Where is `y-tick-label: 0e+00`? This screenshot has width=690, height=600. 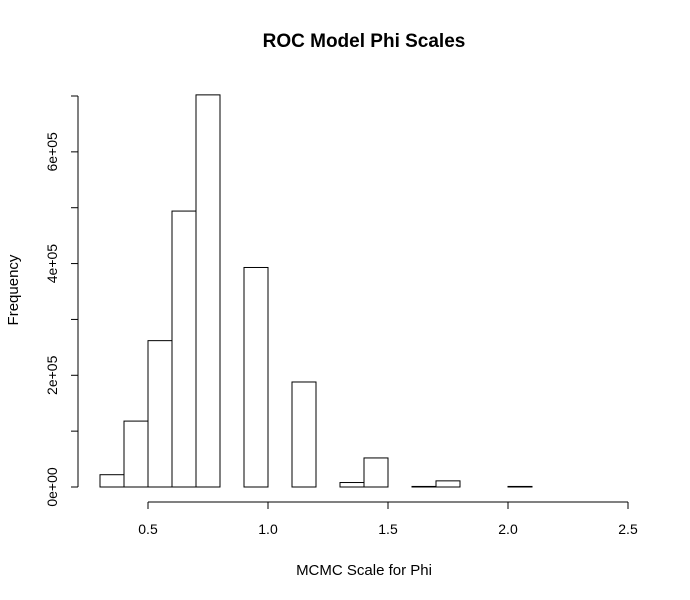 y-tick-label: 0e+00 is located at coordinates (52, 487).